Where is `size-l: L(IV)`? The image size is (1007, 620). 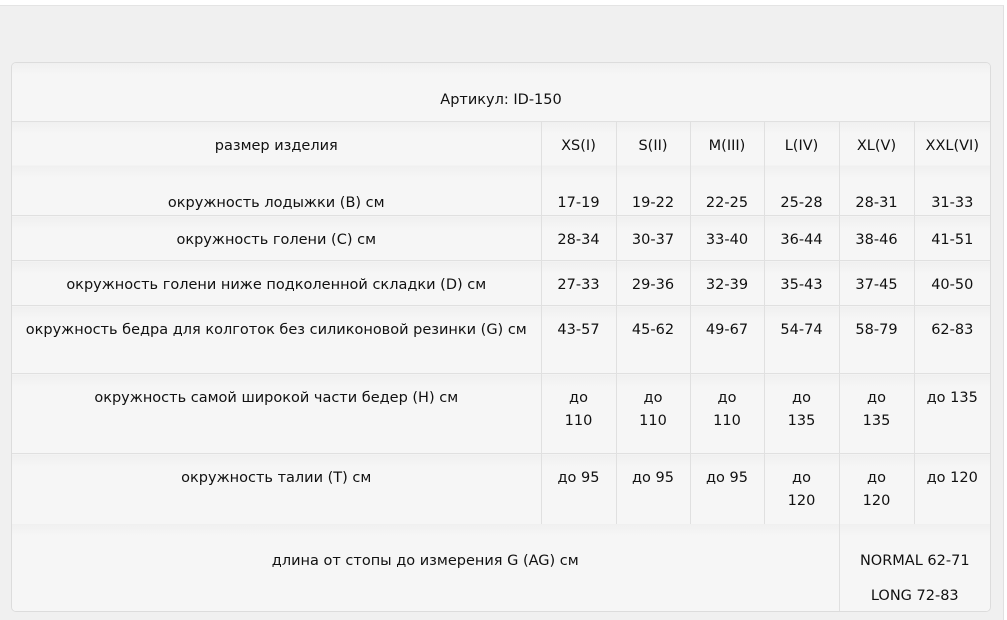
size-l: L(IV) is located at coordinates (801, 143).